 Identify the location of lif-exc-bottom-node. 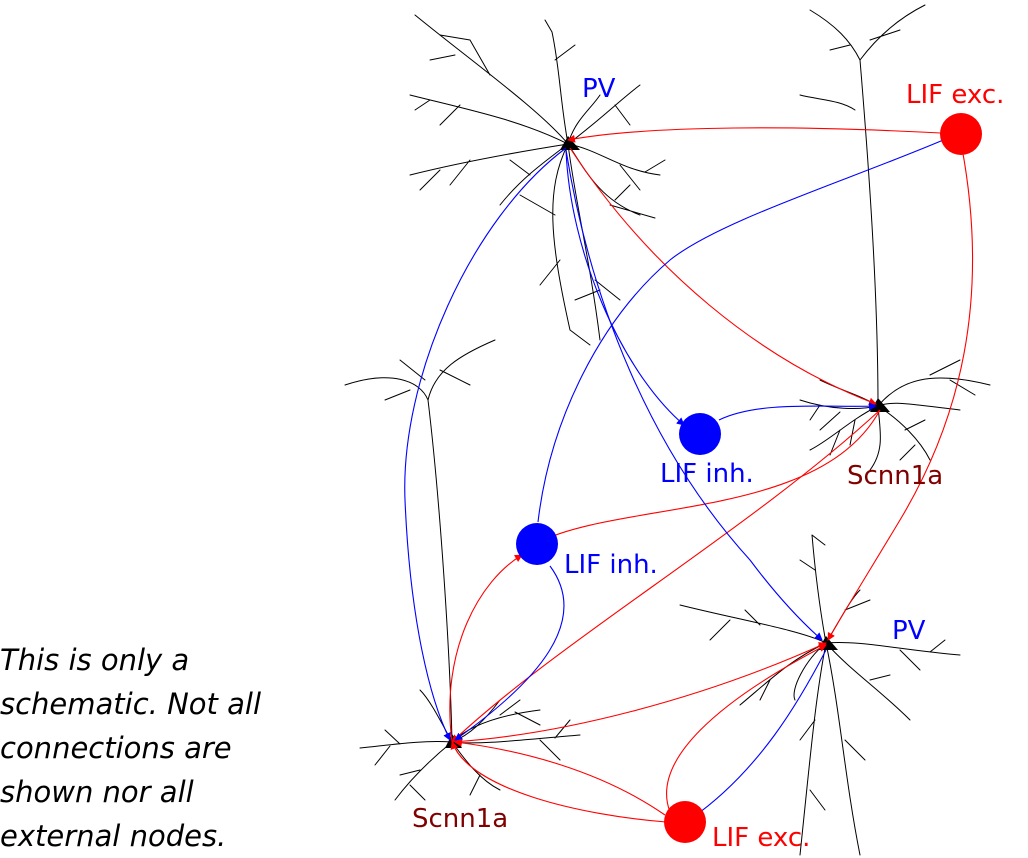
(685, 822).